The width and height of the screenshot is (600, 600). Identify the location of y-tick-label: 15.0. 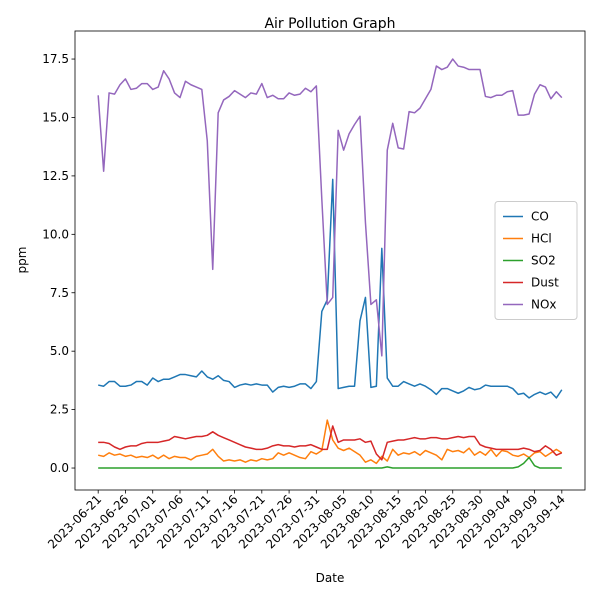
(55, 117).